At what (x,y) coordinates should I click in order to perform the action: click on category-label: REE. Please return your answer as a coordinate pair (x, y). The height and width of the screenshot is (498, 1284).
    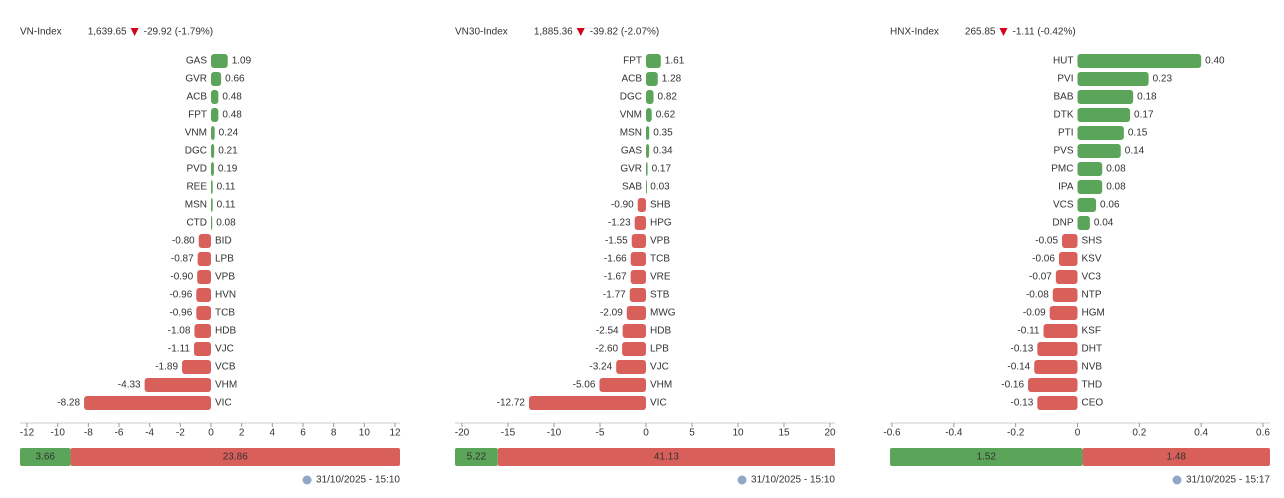
    Looking at the image, I should click on (196, 187).